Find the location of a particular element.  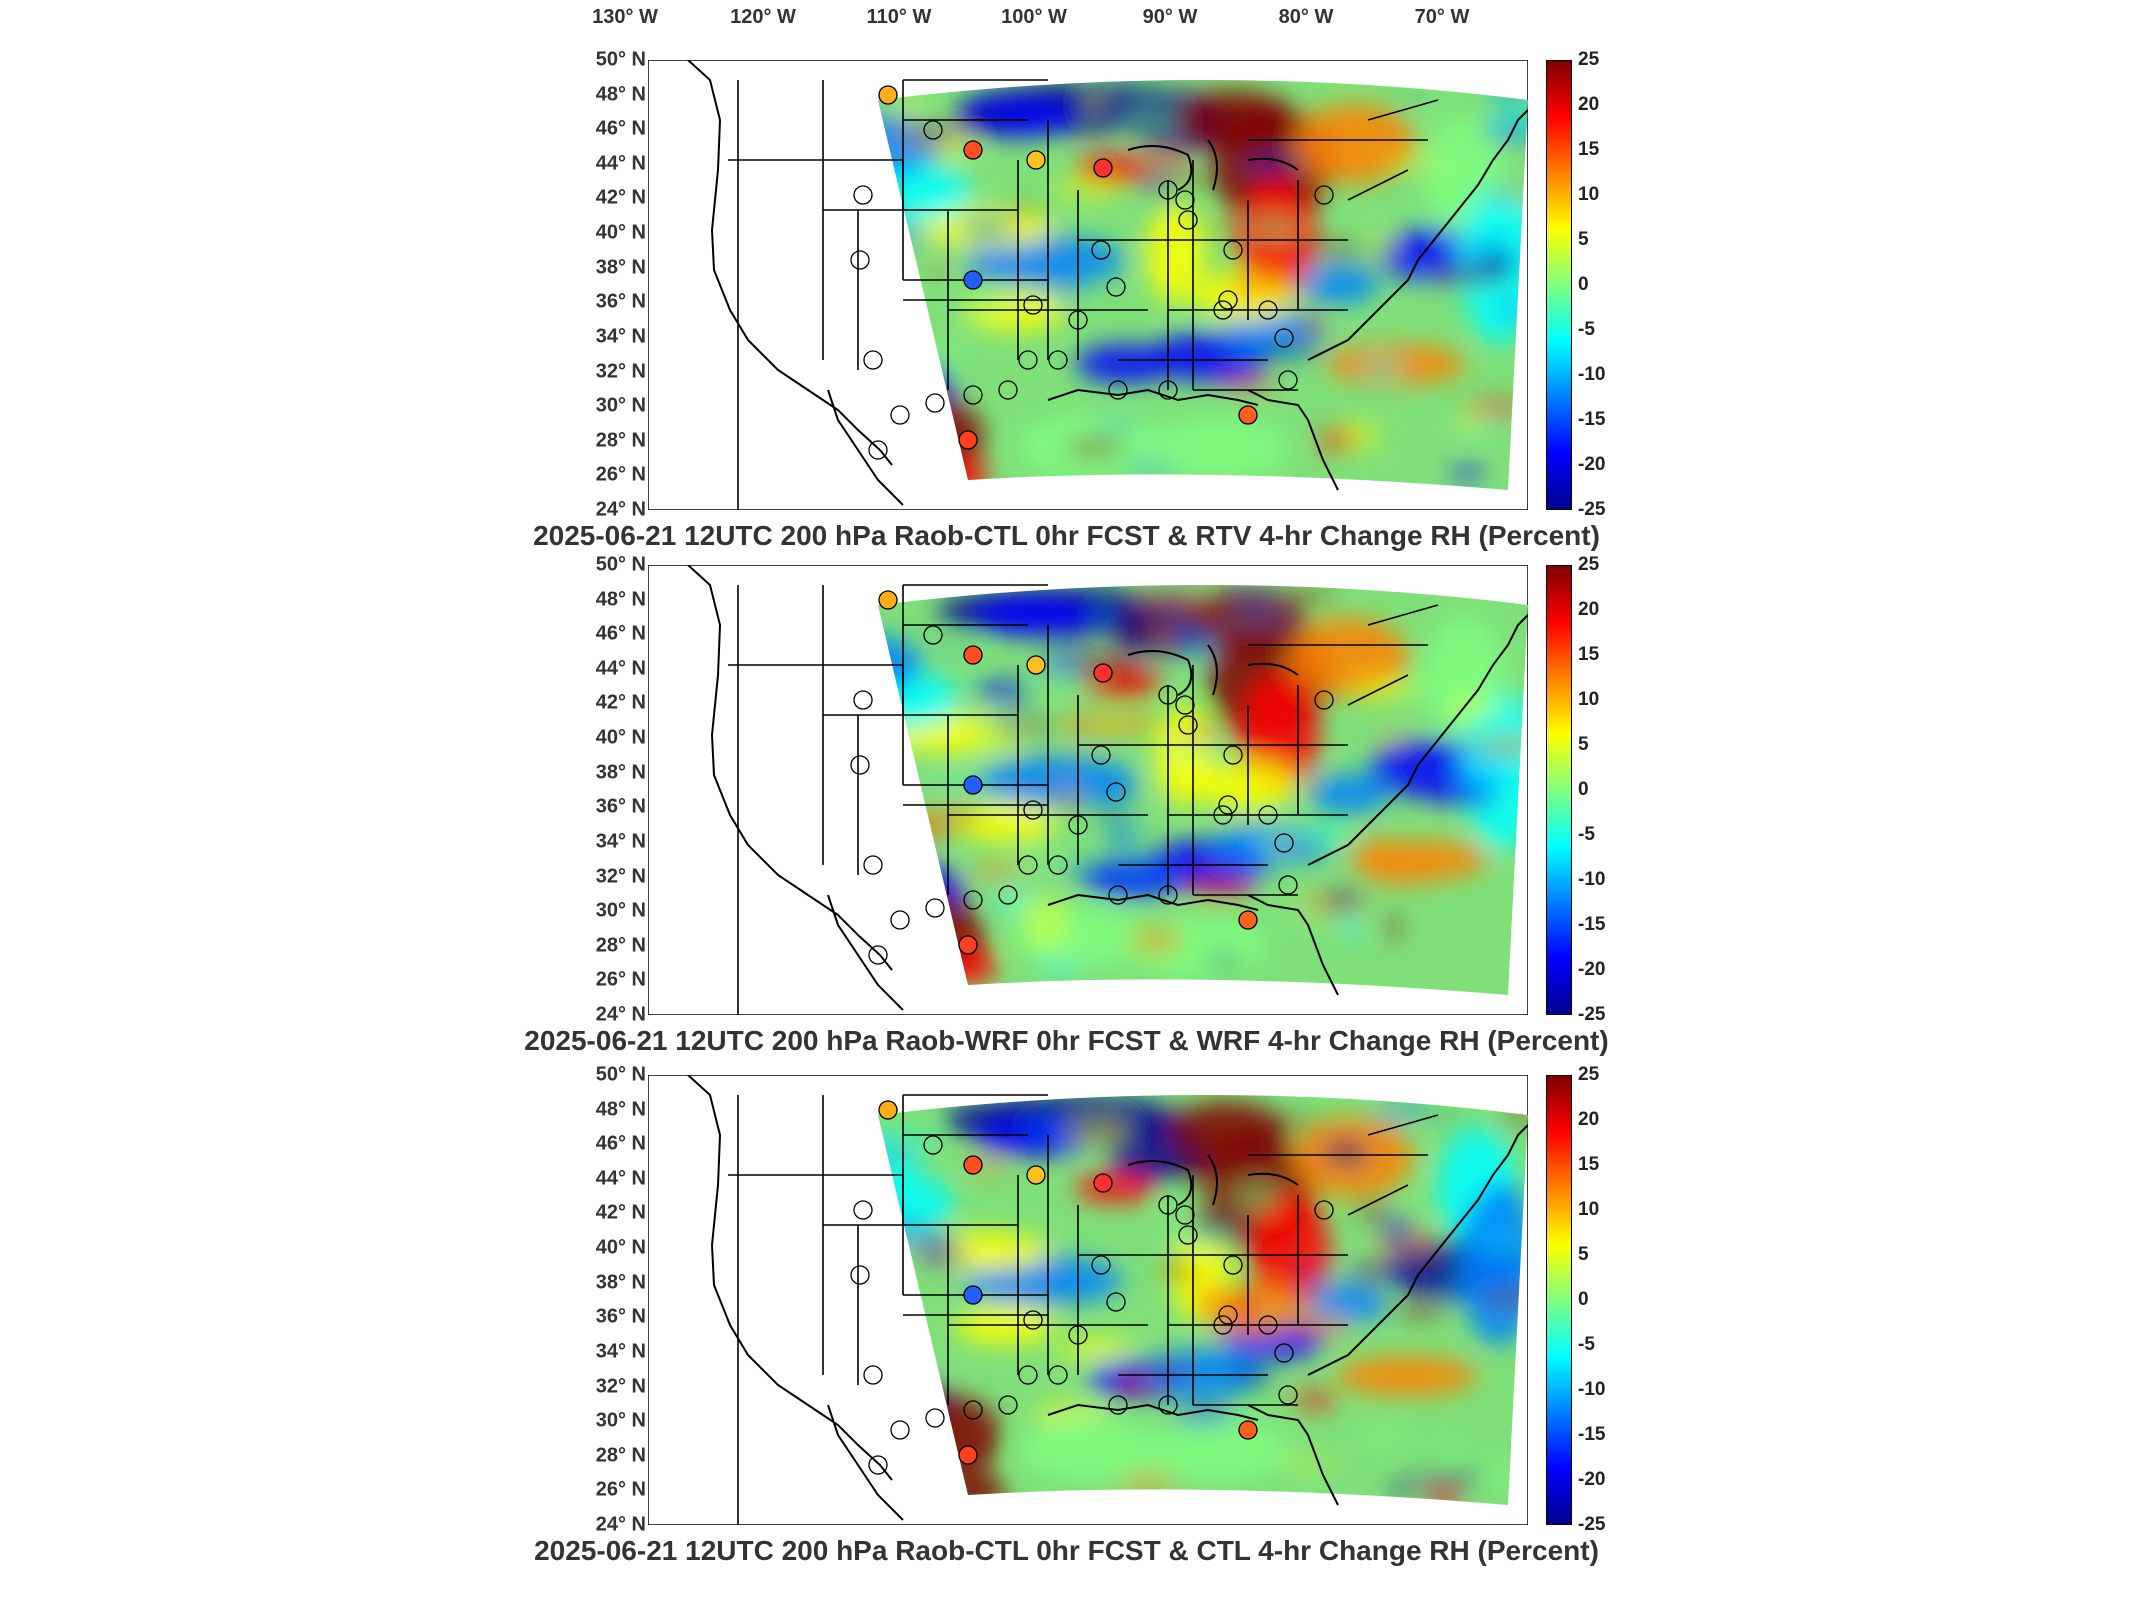

rh-change-map is located at coordinates (1088, 285).